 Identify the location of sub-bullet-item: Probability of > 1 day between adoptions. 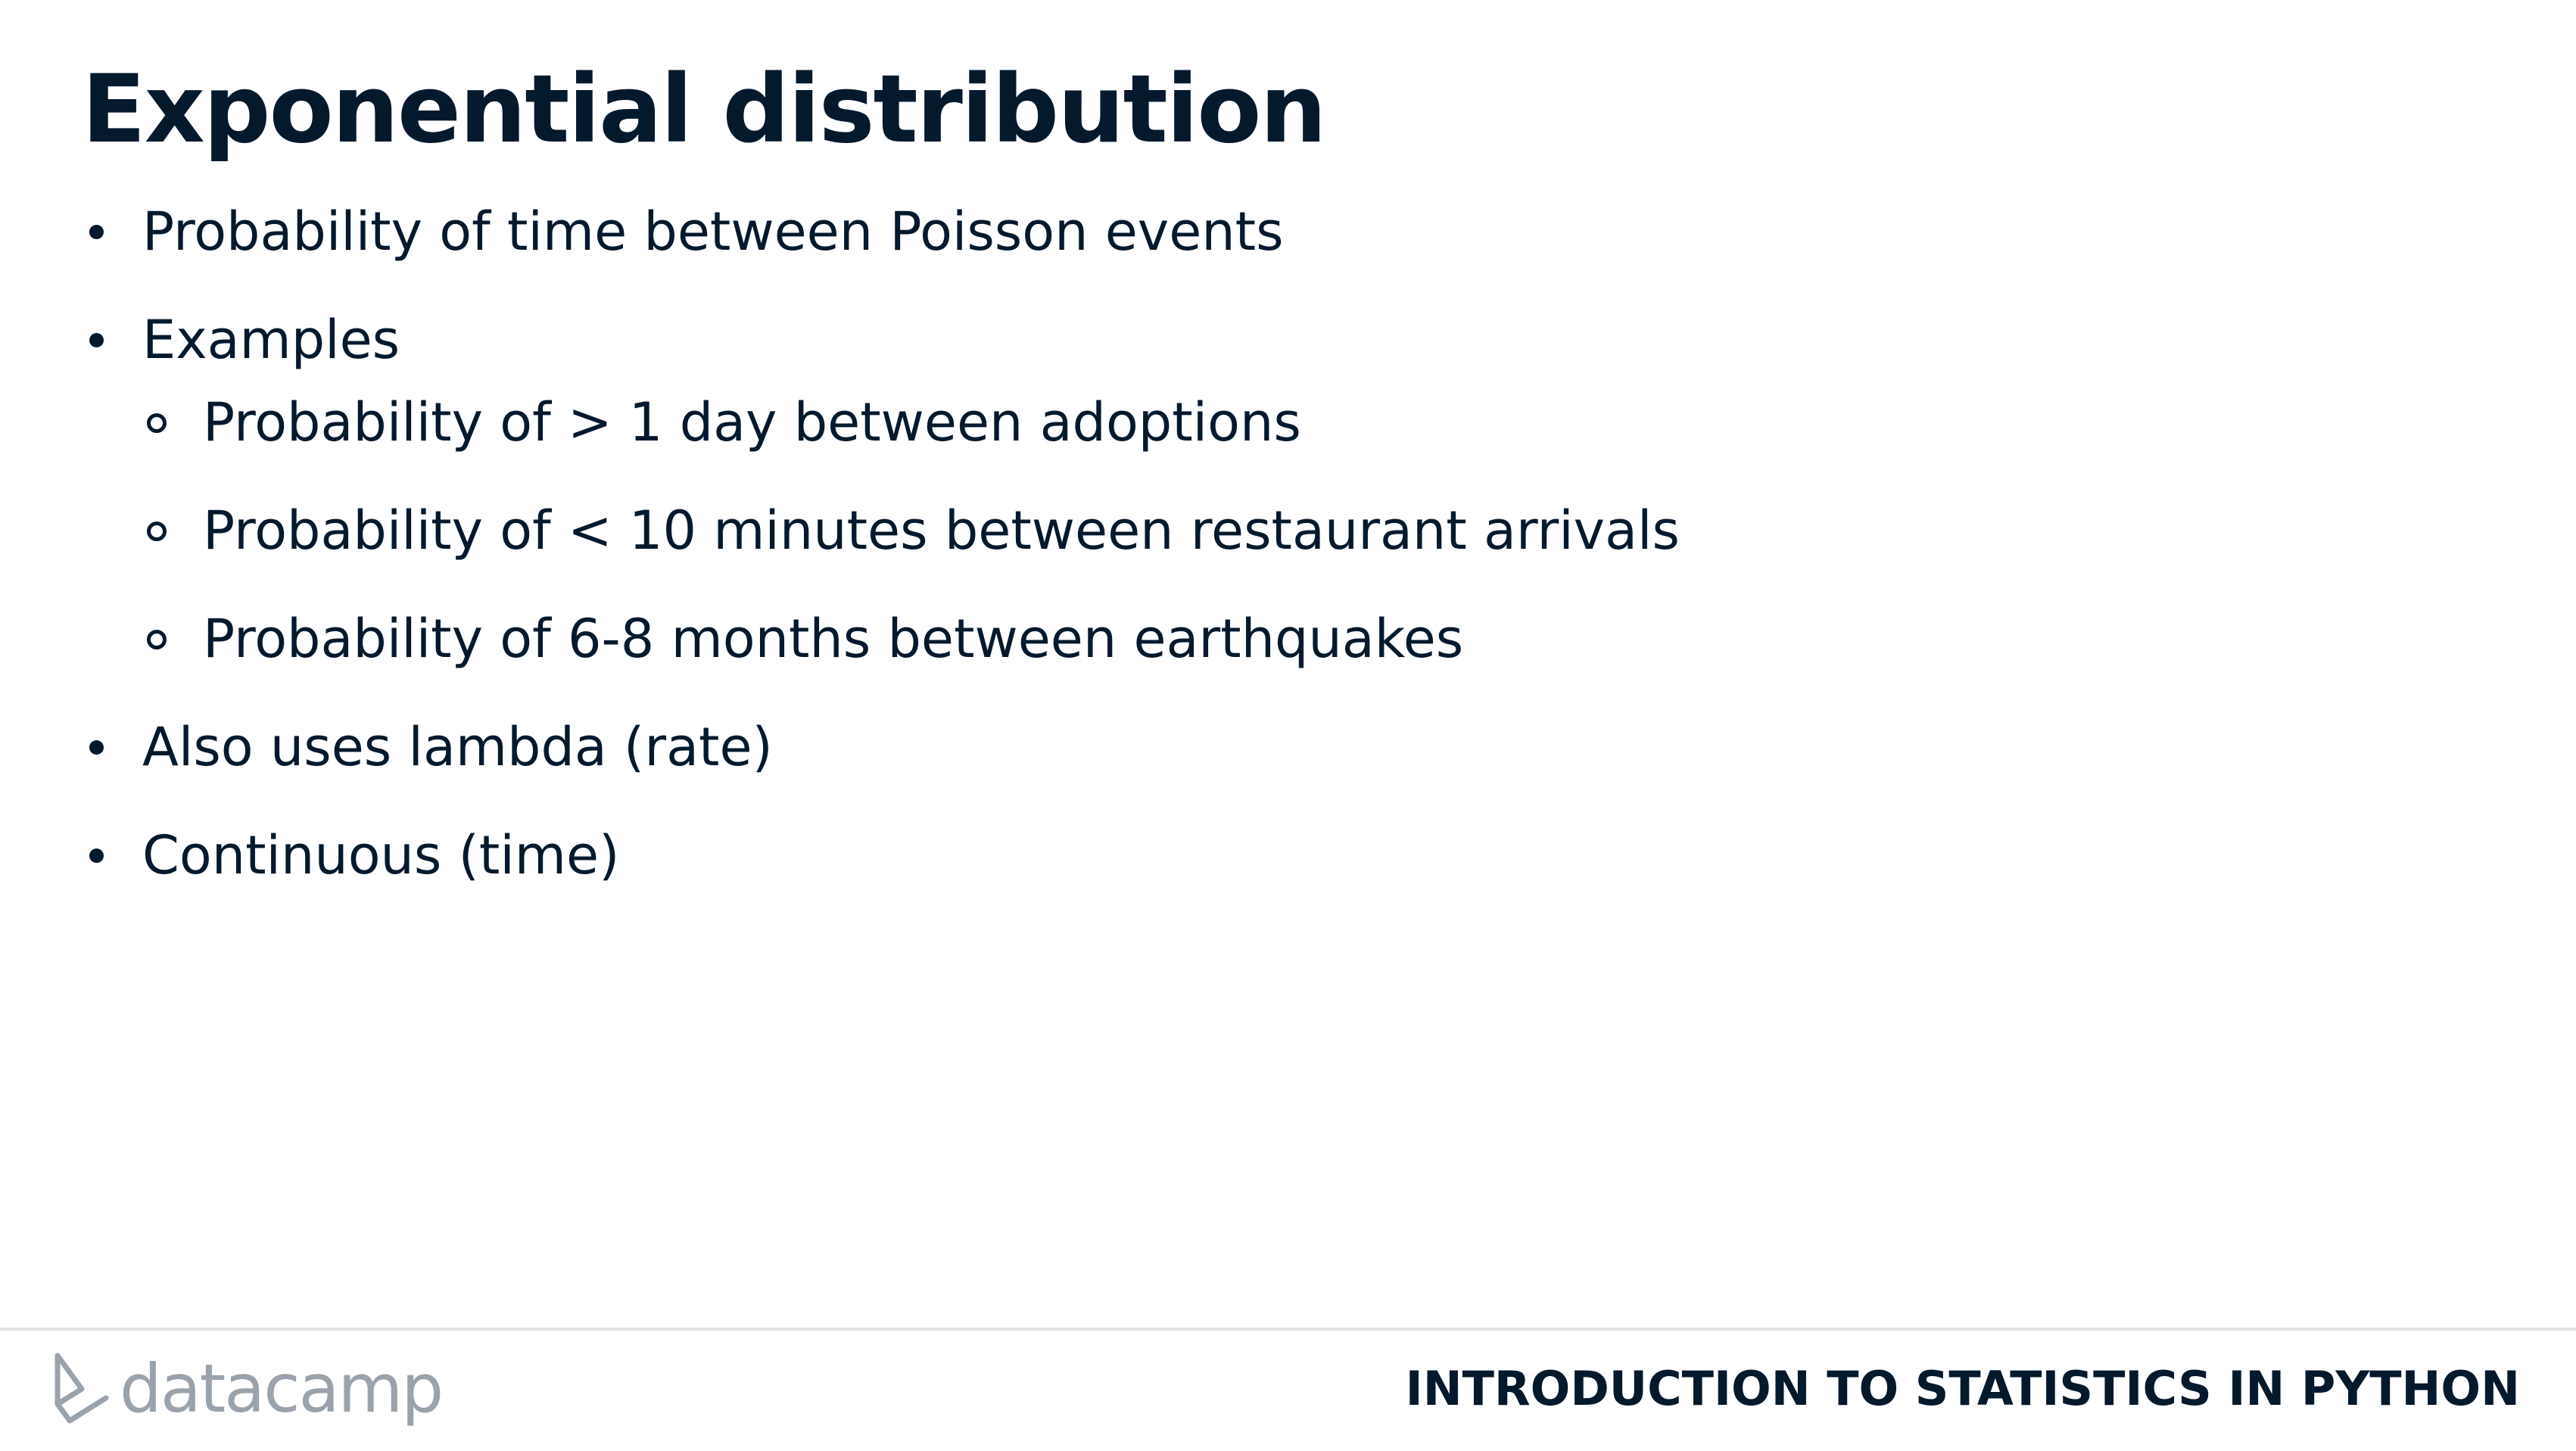
(724, 422).